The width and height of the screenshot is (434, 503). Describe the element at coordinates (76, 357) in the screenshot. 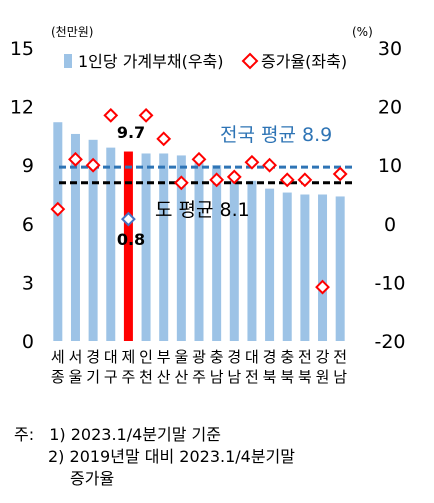

I see `category-label-top: 서` at that location.